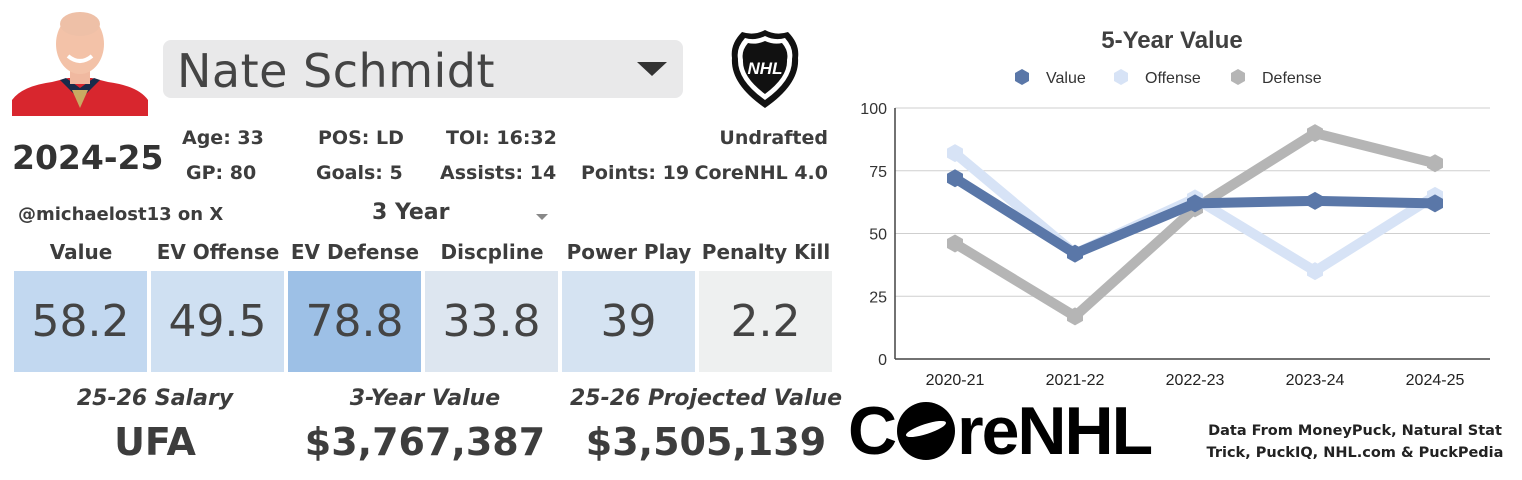 The width and height of the screenshot is (1522, 480). What do you see at coordinates (872, 431) in the screenshot?
I see `brand-left: C` at bounding box center [872, 431].